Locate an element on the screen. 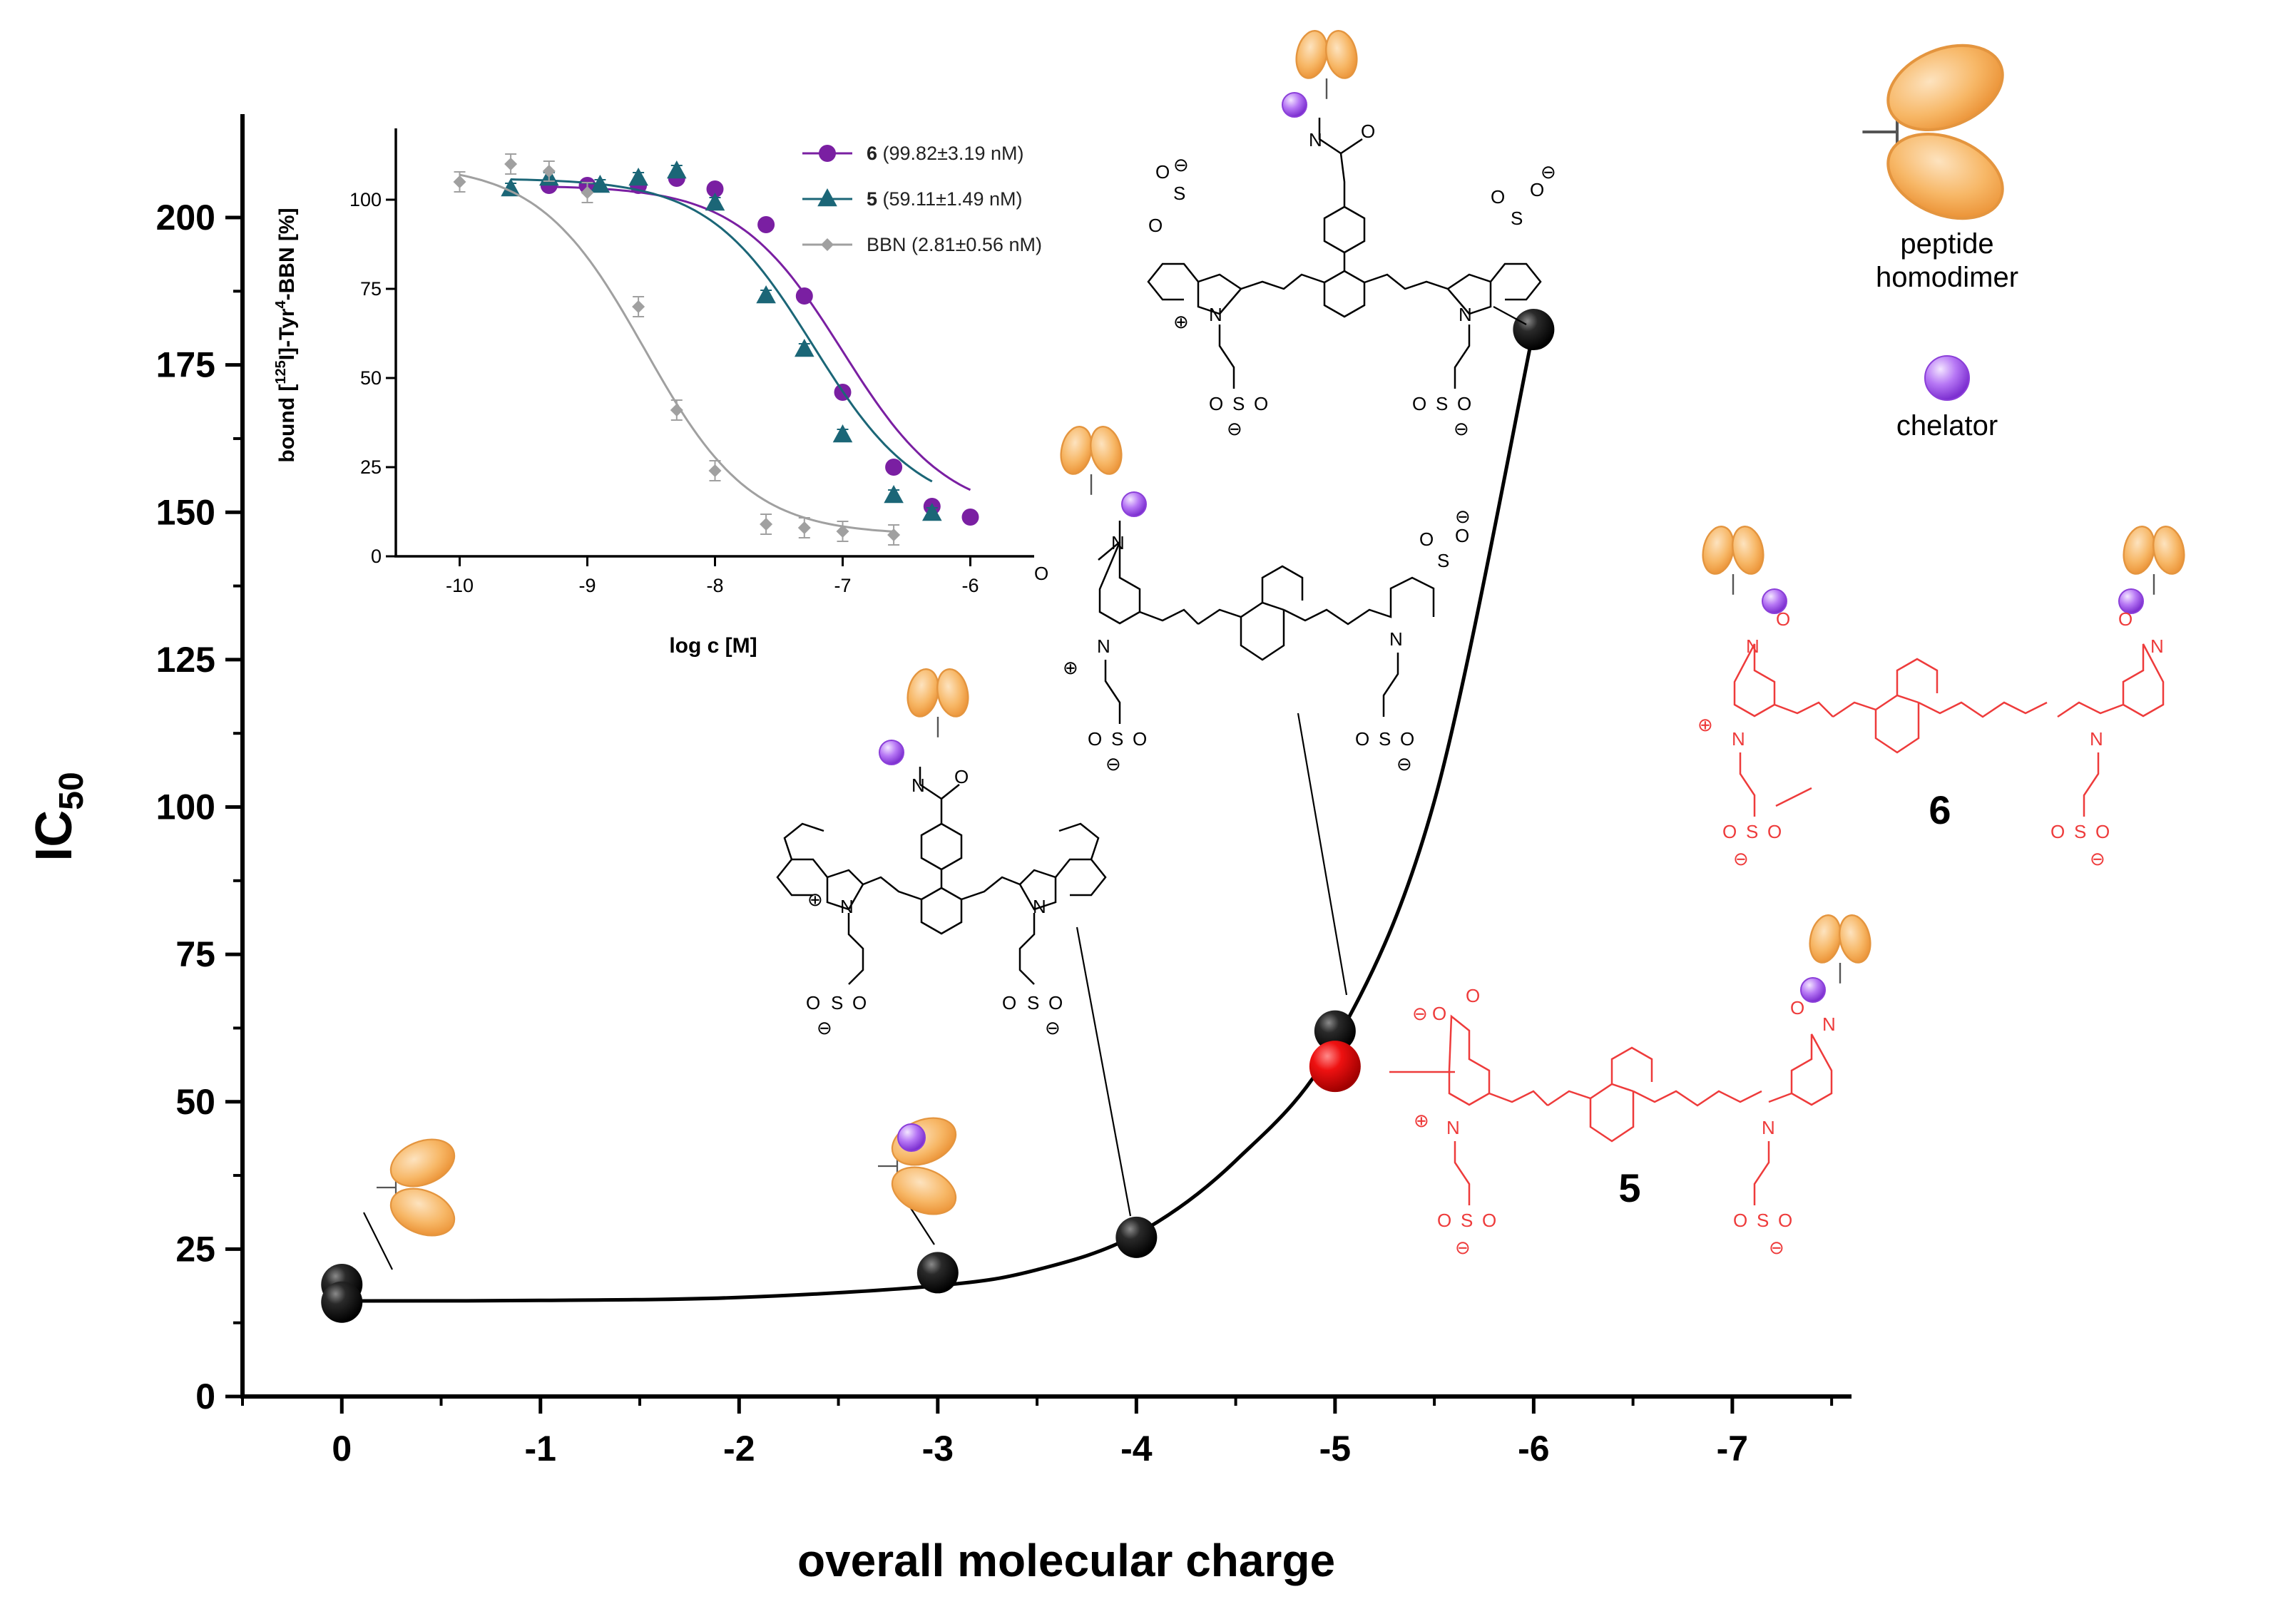 Image resolution: width=2283 pixels, height=1624 pixels. inset-x-tick-label: -8 is located at coordinates (714, 585).